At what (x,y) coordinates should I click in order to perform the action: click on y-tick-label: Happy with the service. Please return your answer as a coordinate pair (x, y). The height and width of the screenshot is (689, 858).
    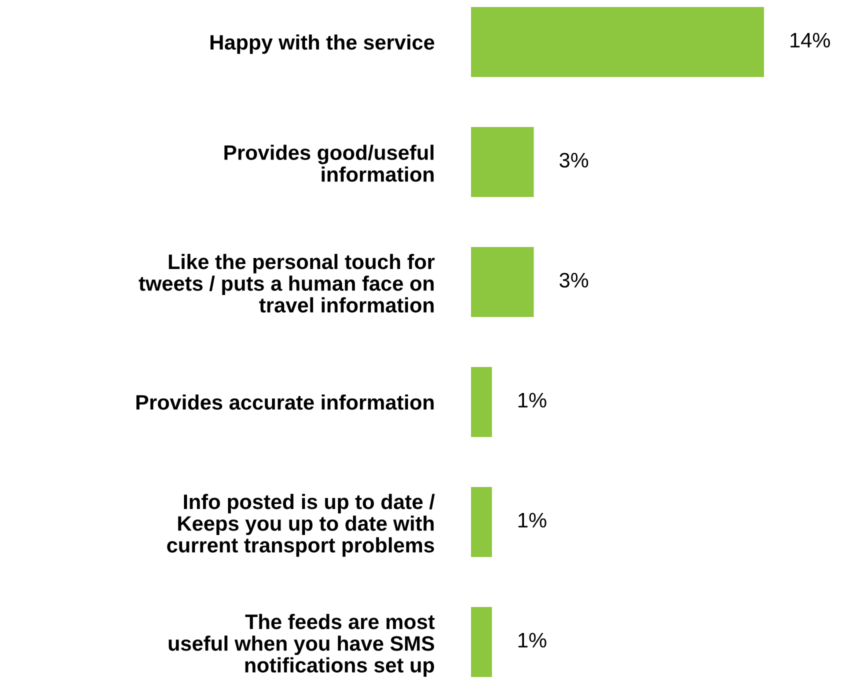
    Looking at the image, I should click on (322, 44).